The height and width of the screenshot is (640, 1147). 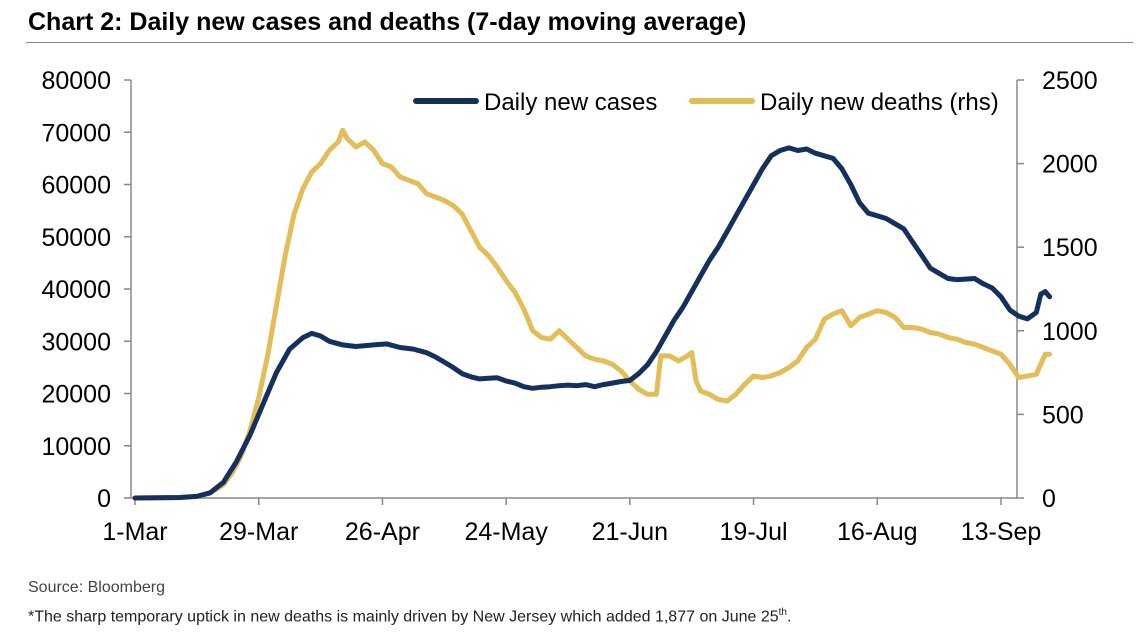 What do you see at coordinates (506, 532) in the screenshot?
I see `x-tick-label: 24-May` at bounding box center [506, 532].